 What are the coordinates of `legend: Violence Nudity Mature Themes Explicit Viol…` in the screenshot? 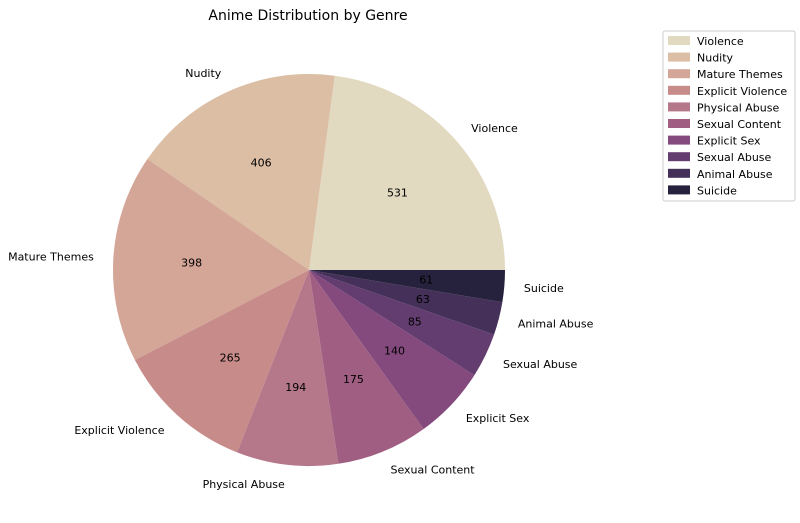 It's located at (729, 116).